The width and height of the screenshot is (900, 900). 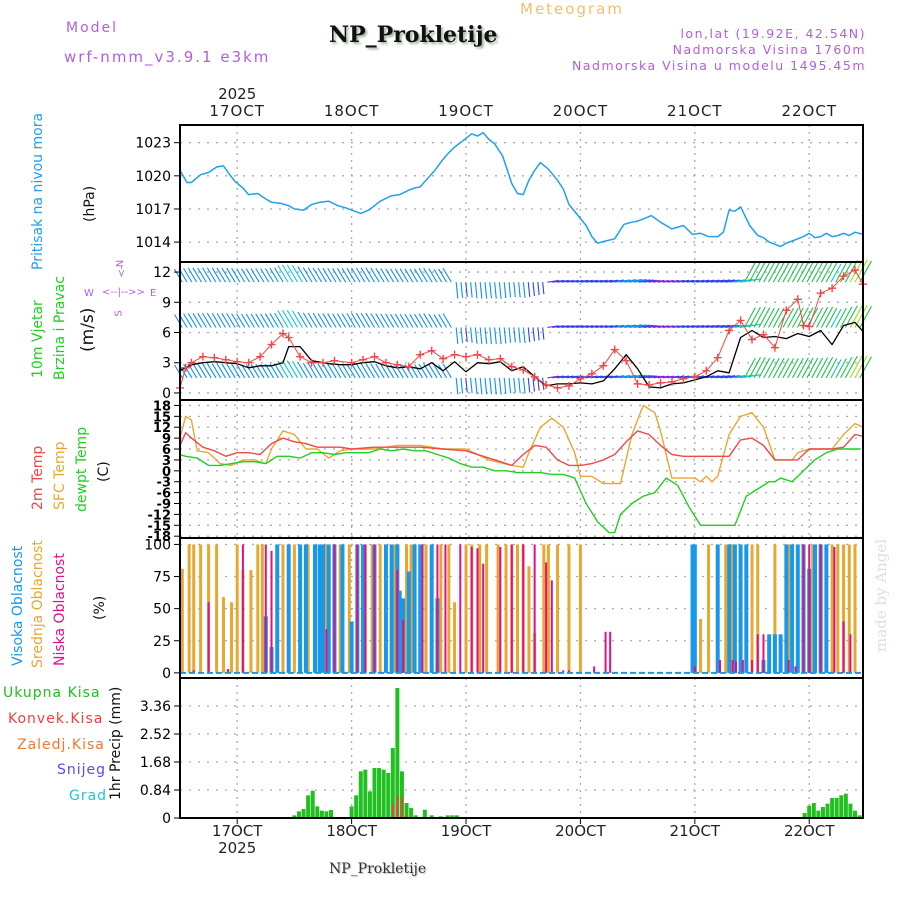 I want to click on page-title: NP_Prokletije, so click(x=413, y=35).